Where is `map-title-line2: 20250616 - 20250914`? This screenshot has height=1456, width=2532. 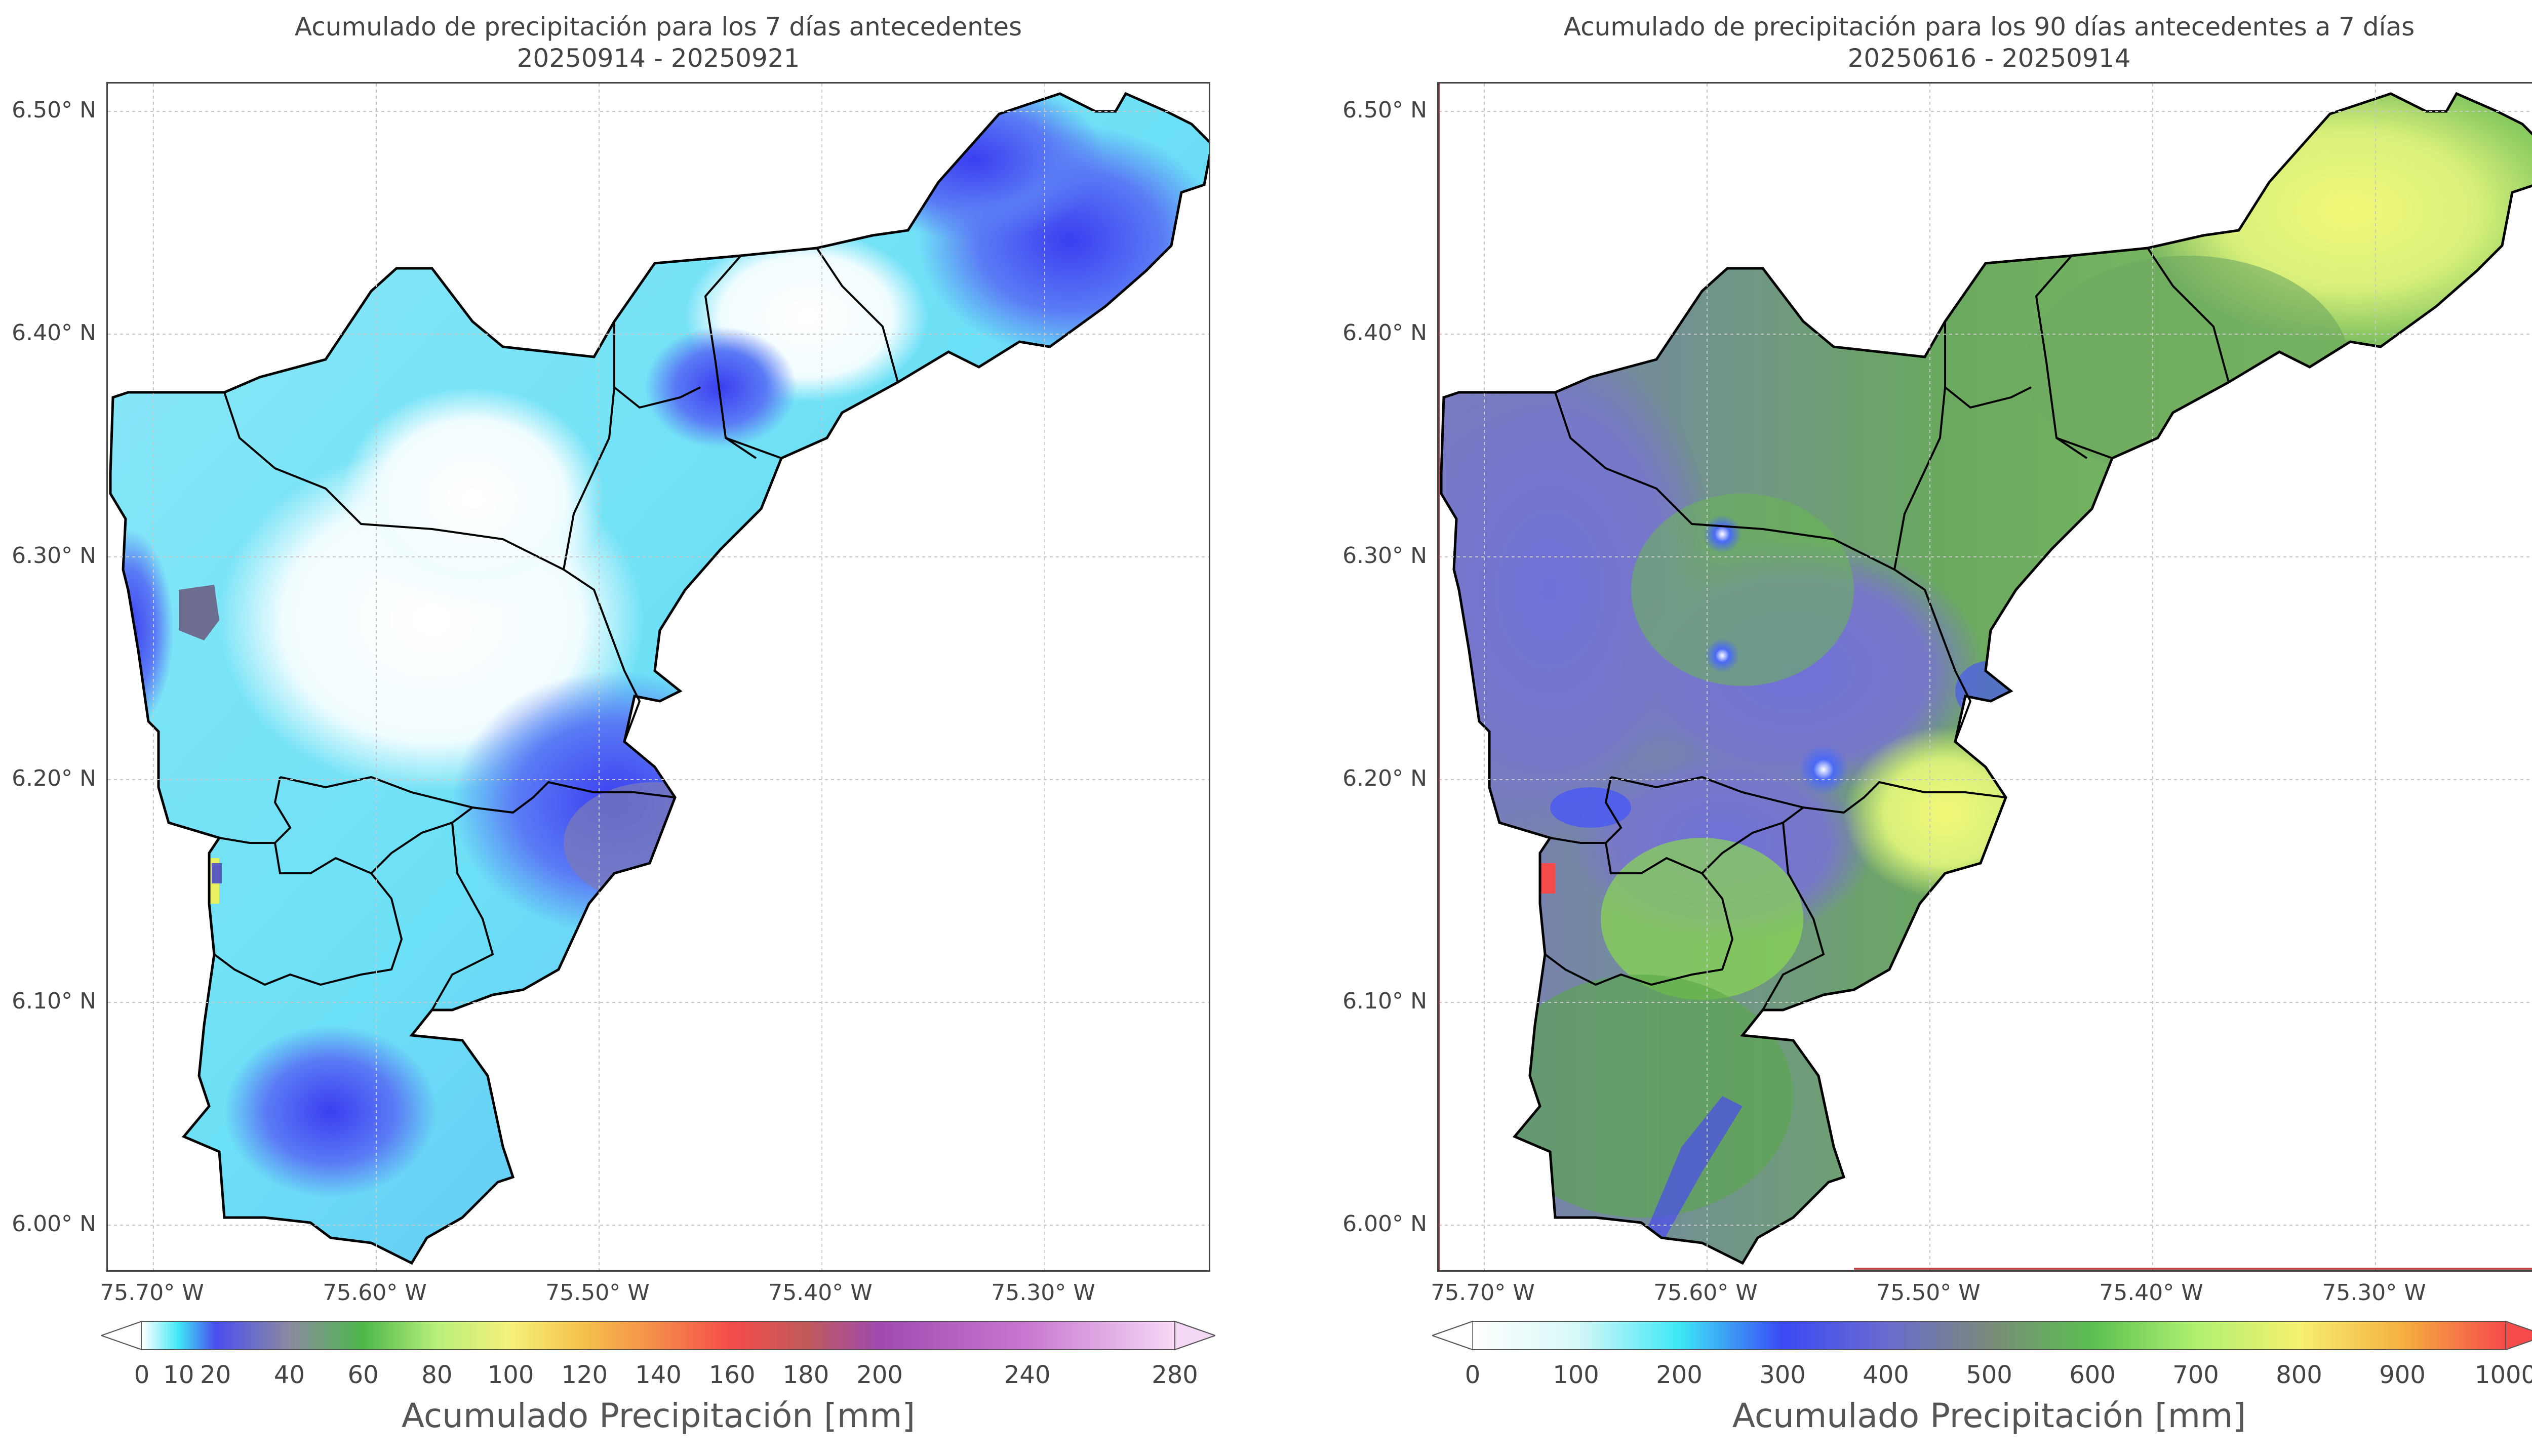 map-title-line2: 20250616 - 20250914 is located at coordinates (1989, 58).